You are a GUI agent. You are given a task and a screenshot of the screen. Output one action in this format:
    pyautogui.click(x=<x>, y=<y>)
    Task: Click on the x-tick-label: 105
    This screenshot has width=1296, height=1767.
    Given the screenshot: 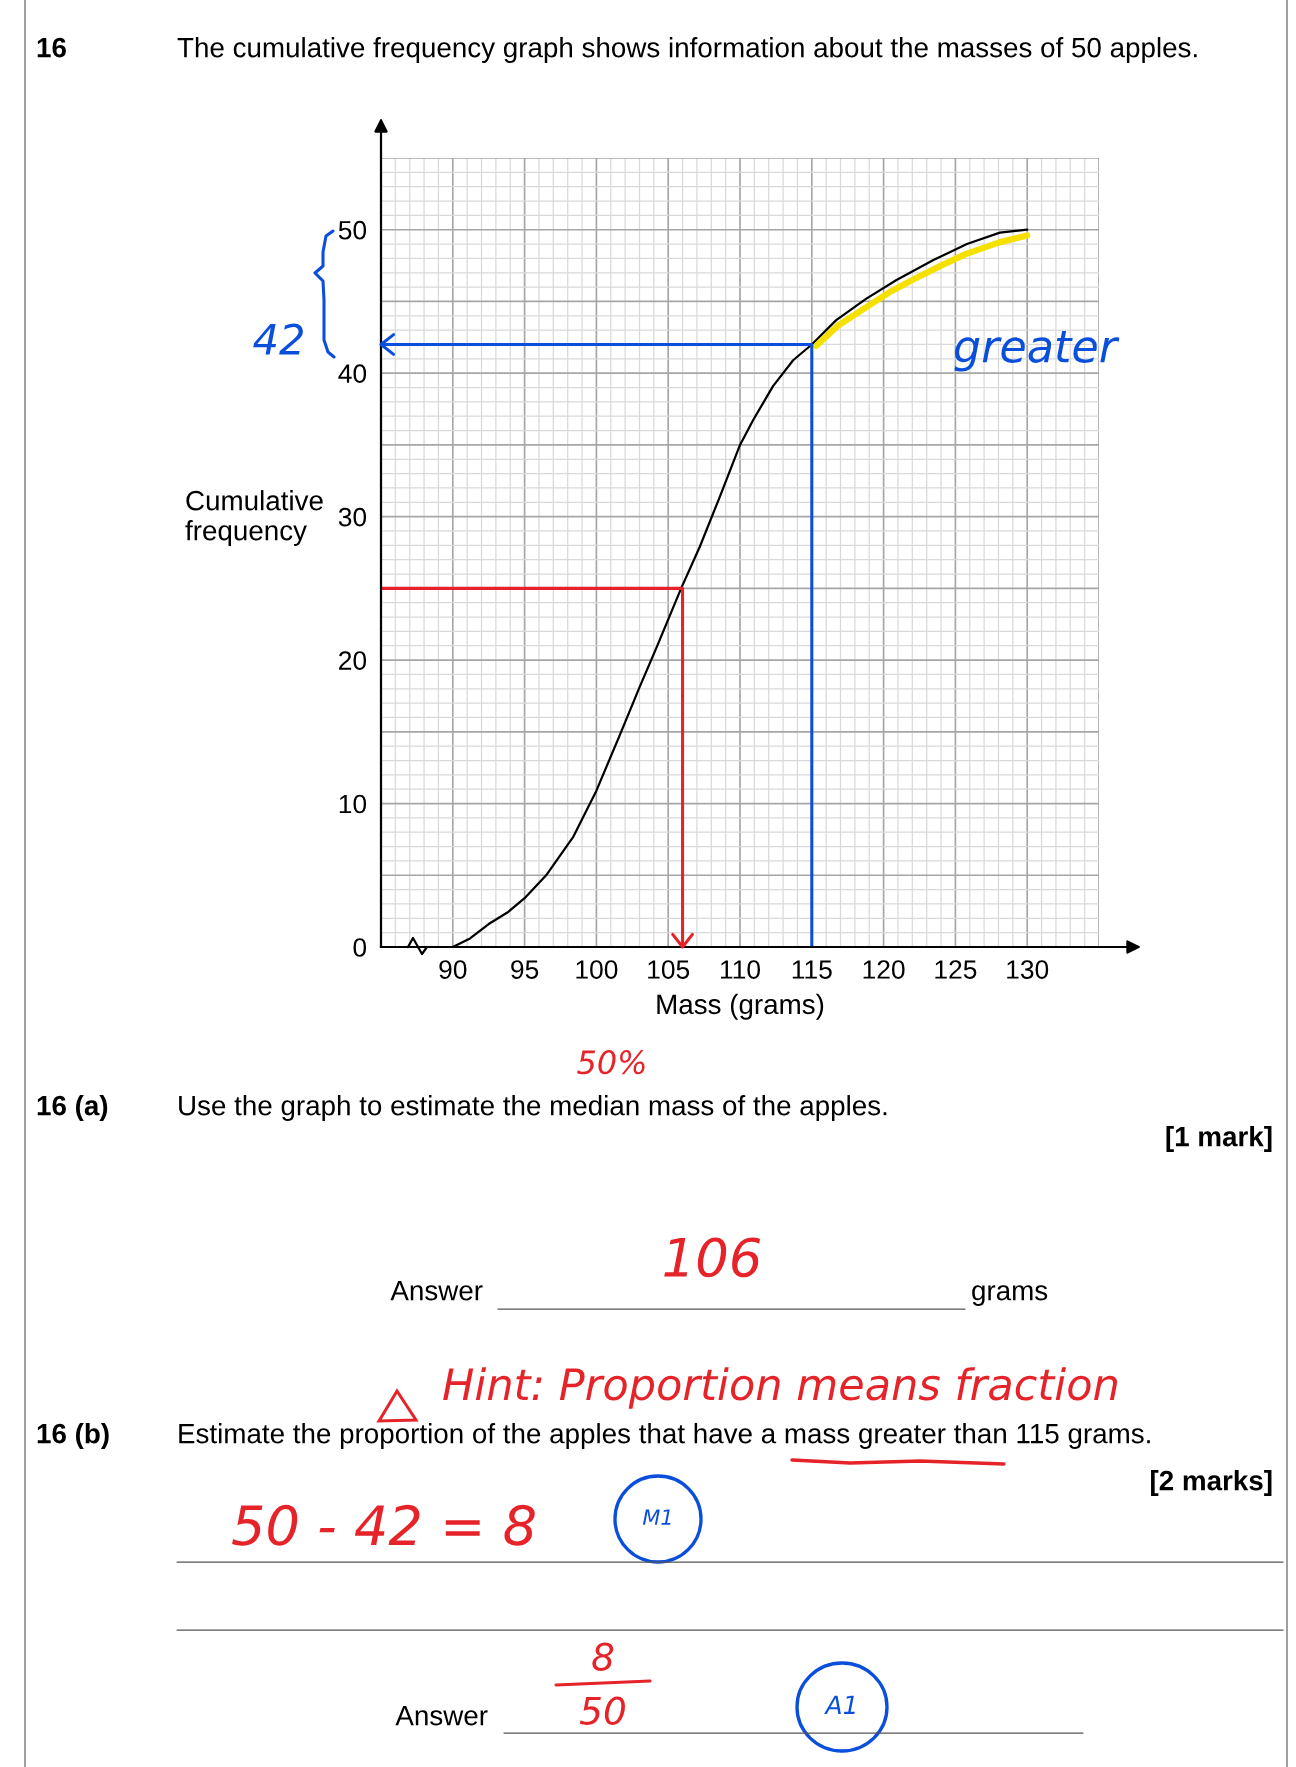 What is the action you would take?
    pyautogui.click(x=669, y=969)
    